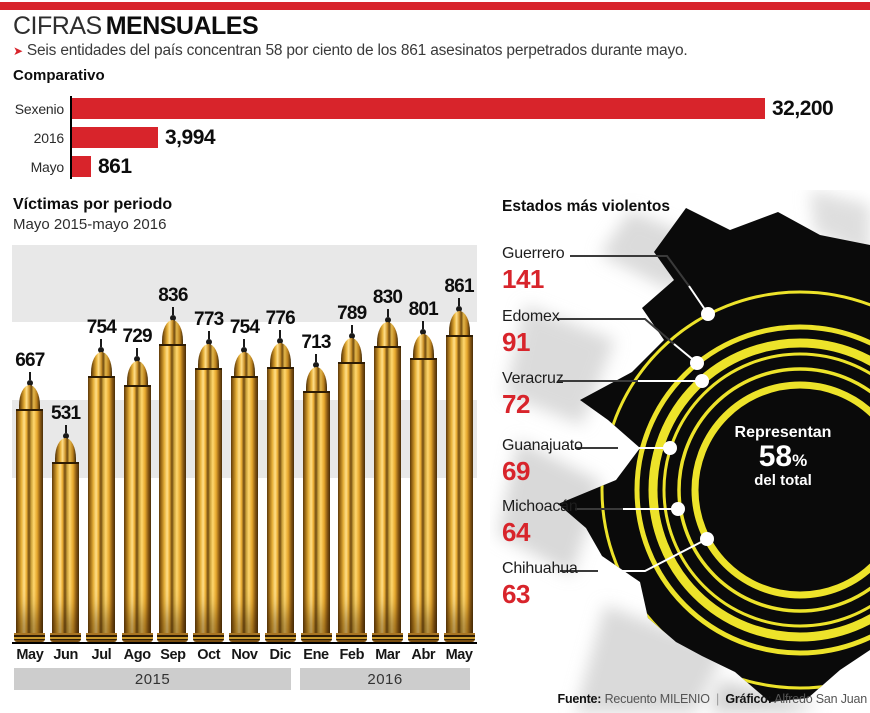 Image resolution: width=870 pixels, height=713 pixels. What do you see at coordinates (385, 679) in the screenshot?
I see `year-band-2016: 2016` at bounding box center [385, 679].